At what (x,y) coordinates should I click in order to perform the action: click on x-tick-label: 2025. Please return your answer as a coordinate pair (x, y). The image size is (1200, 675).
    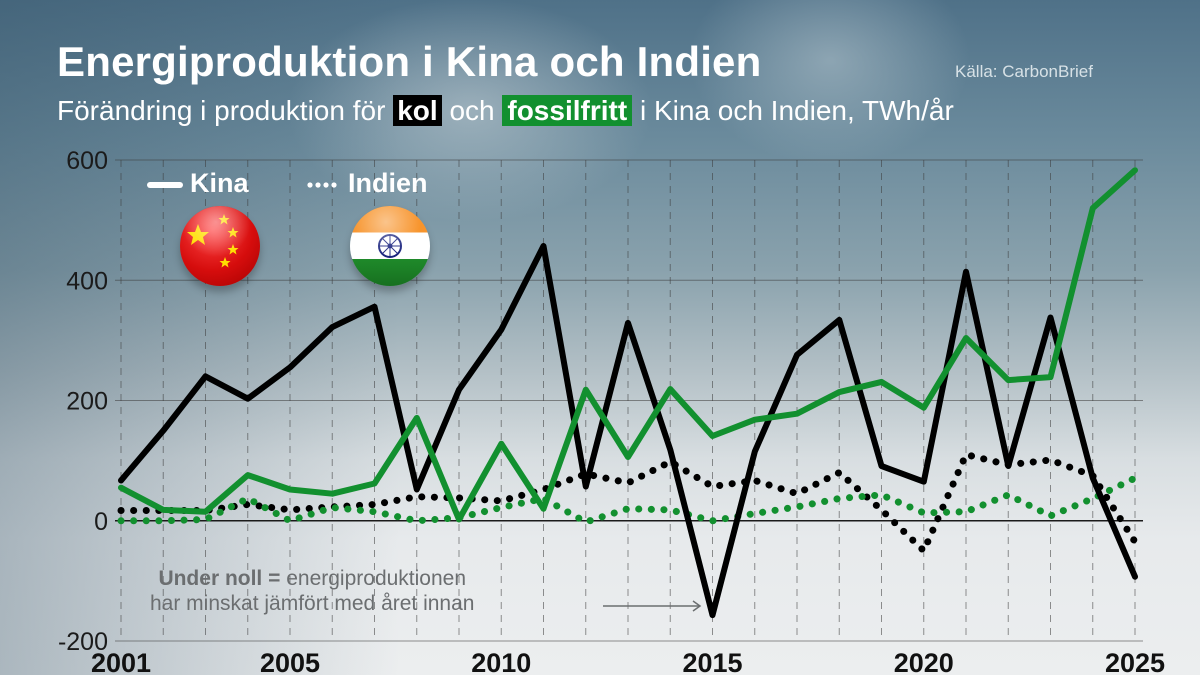
    Looking at the image, I should click on (1135, 661).